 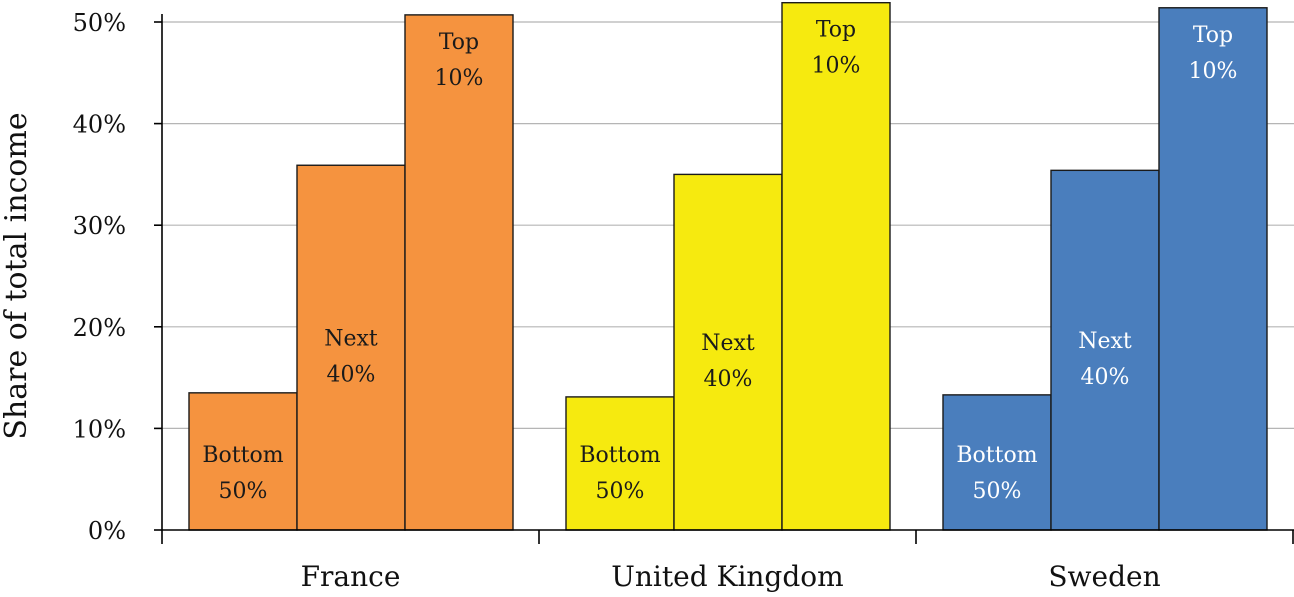 What do you see at coordinates (99, 23) in the screenshot?
I see `y-tick-label: 50%` at bounding box center [99, 23].